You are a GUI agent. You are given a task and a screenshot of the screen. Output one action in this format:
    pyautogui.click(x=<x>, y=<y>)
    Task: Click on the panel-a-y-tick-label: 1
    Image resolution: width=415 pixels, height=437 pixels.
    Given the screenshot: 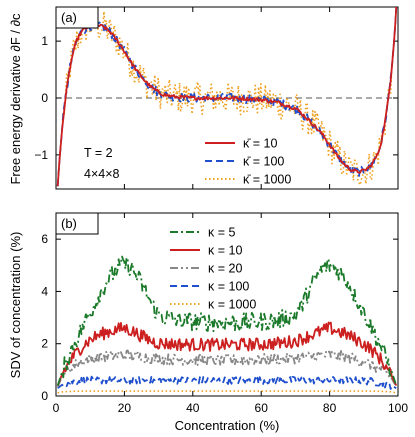 What is the action you would take?
    pyautogui.click(x=44, y=41)
    